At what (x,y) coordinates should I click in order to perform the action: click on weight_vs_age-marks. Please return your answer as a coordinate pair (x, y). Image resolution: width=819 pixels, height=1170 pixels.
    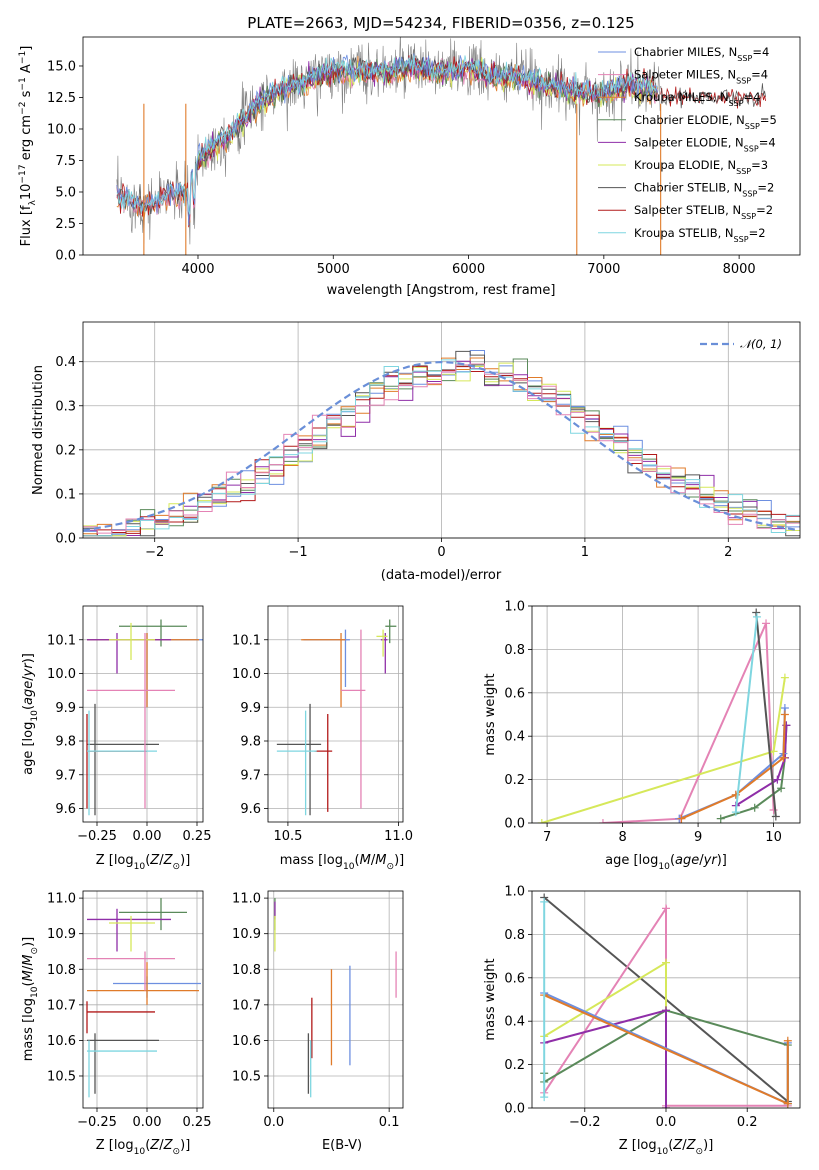
    Looking at the image, I should click on (664, 715).